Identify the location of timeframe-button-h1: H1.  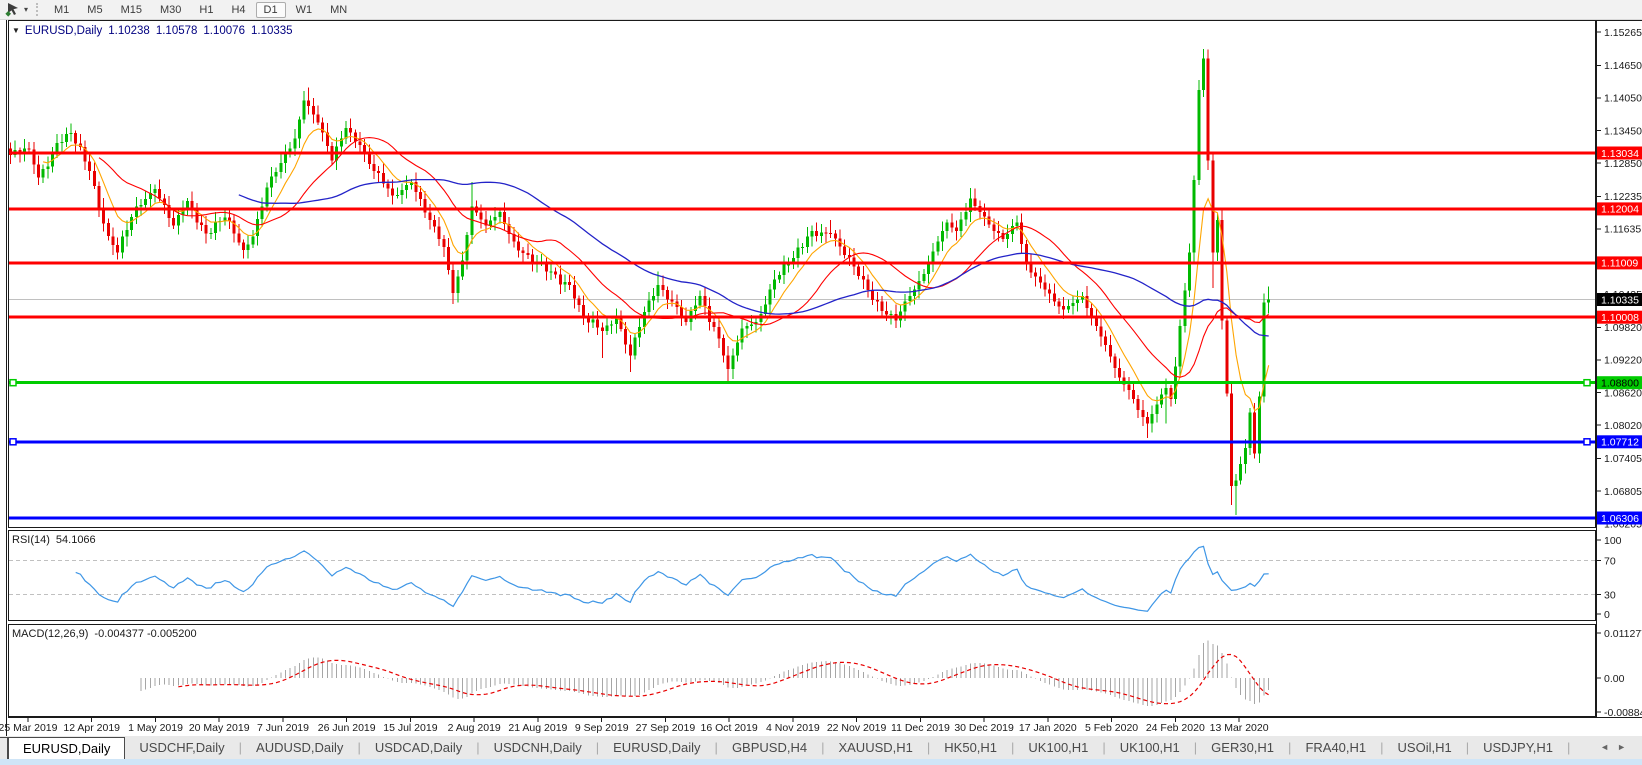
(206, 9).